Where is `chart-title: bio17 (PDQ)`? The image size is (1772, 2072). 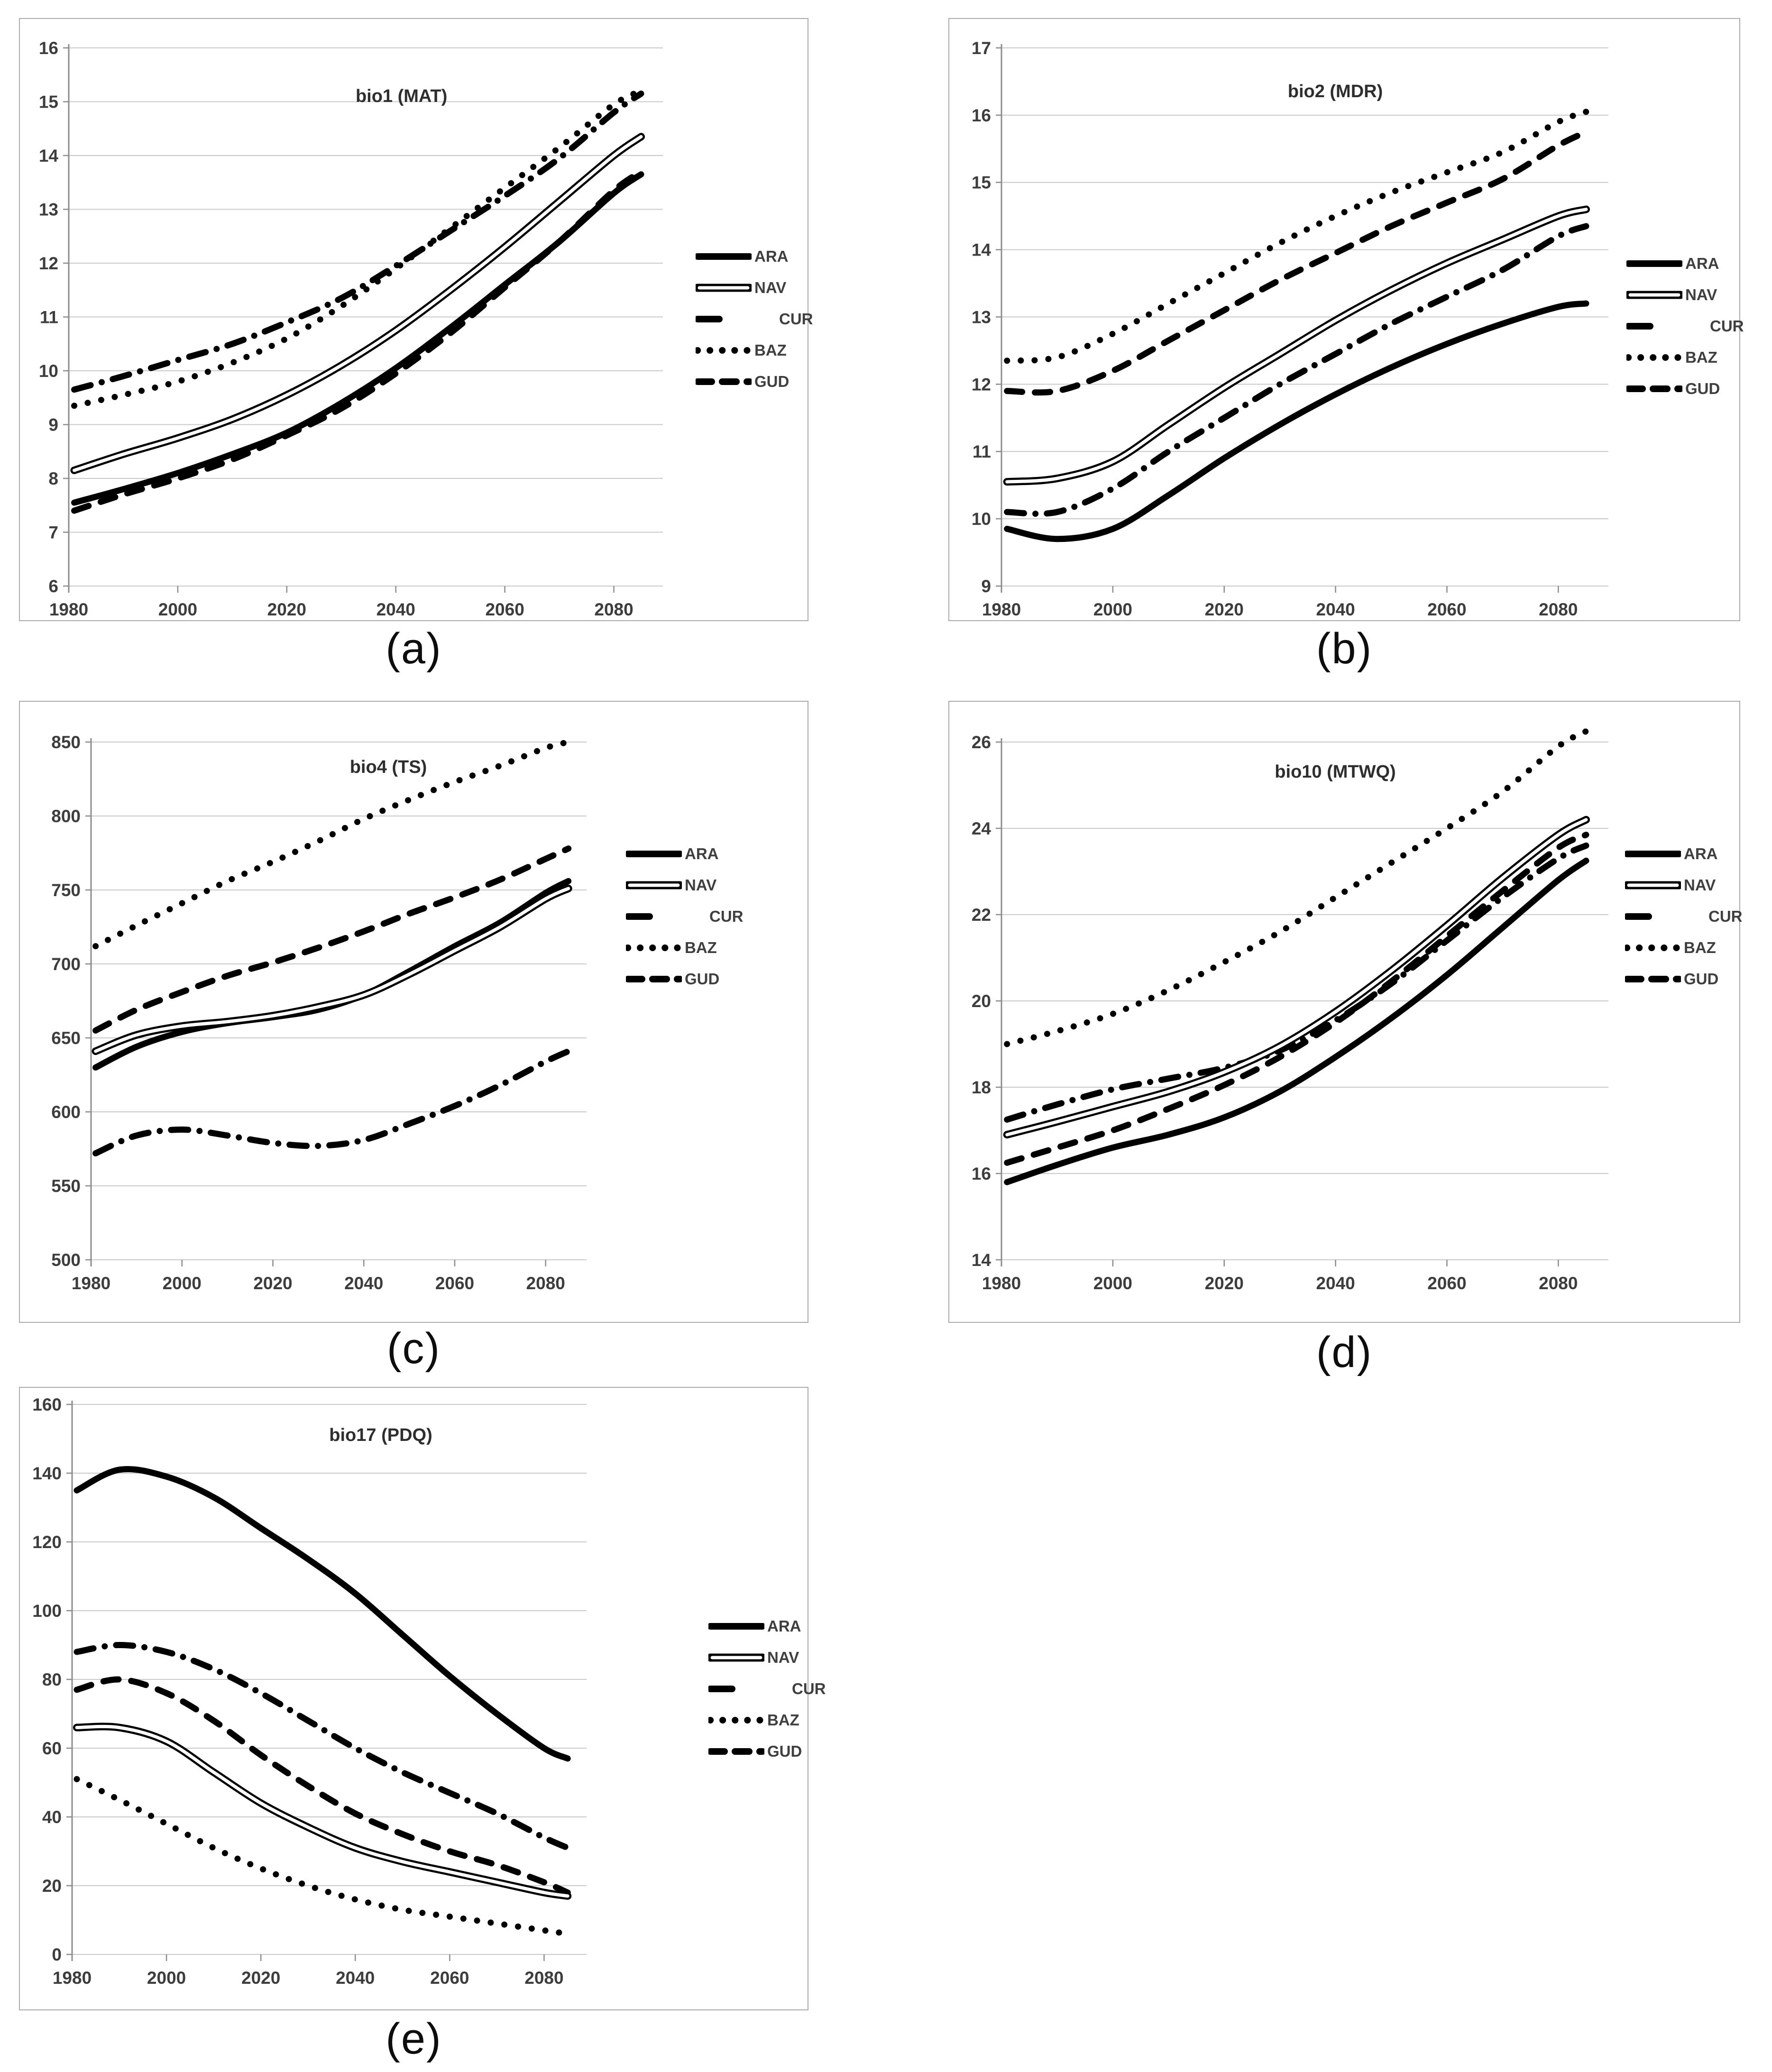 chart-title: bio17 (PDQ) is located at coordinates (381, 1435).